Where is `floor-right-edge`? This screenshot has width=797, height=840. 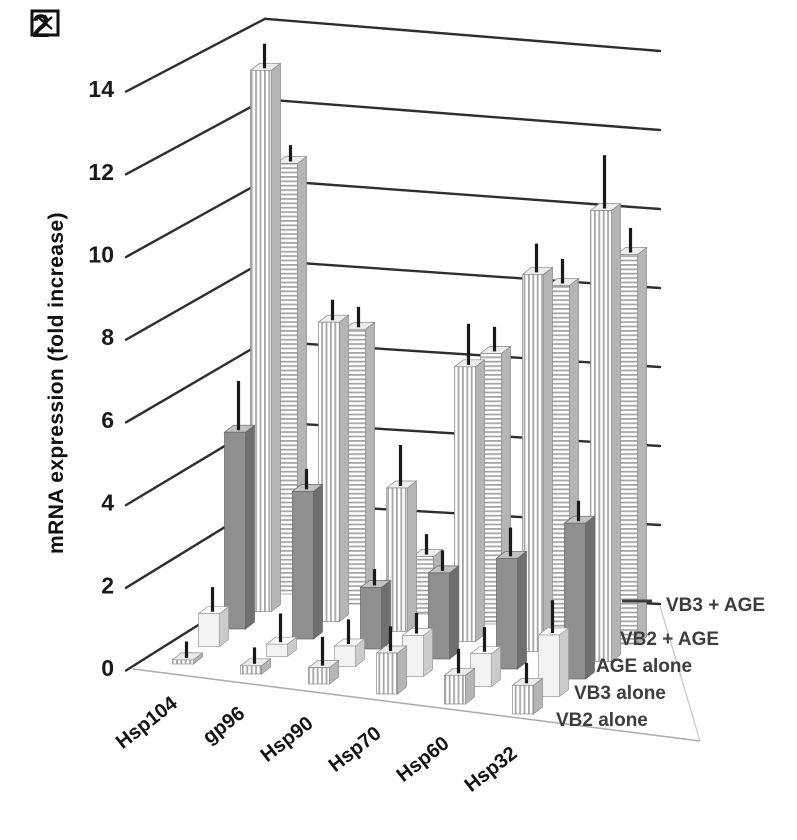
floor-right-edge is located at coordinates (680, 673).